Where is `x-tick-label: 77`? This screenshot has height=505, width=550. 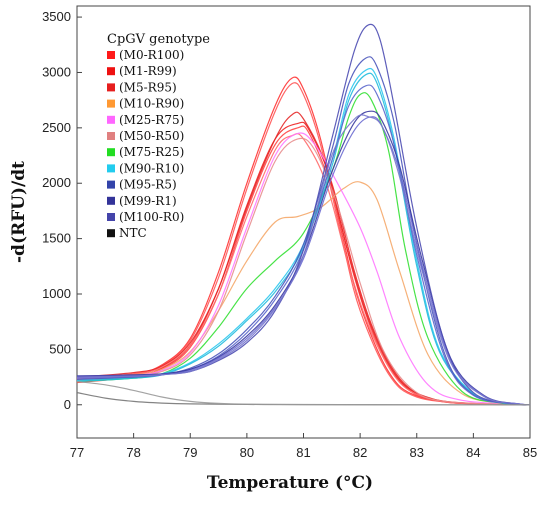 x-tick-label: 77 is located at coordinates (77, 452).